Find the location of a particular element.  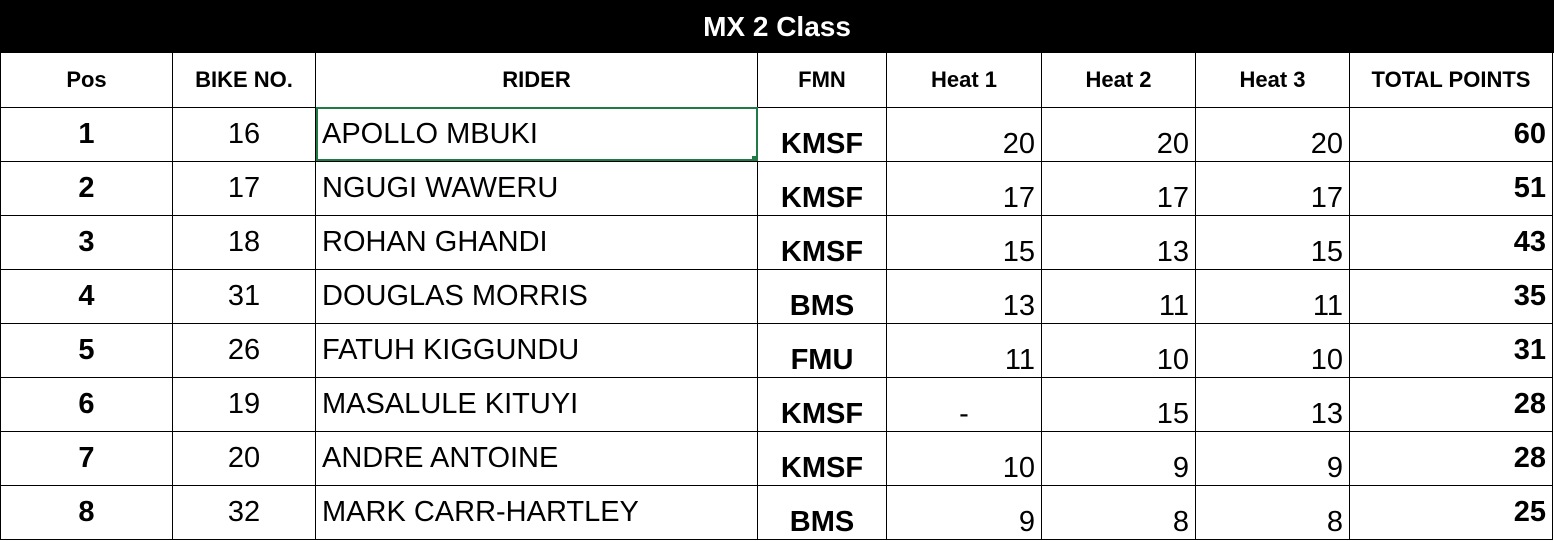

heat-3-cell: 17 is located at coordinates (1272, 188).